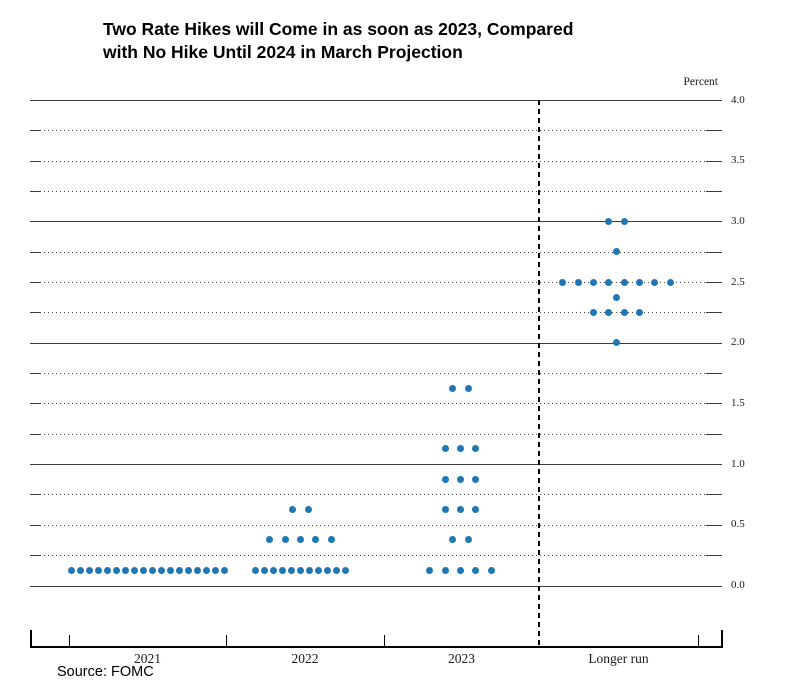 Image resolution: width=801 pixels, height=700 pixels. Describe the element at coordinates (700, 82) in the screenshot. I see `y-axis-unit-label: Percent` at that location.